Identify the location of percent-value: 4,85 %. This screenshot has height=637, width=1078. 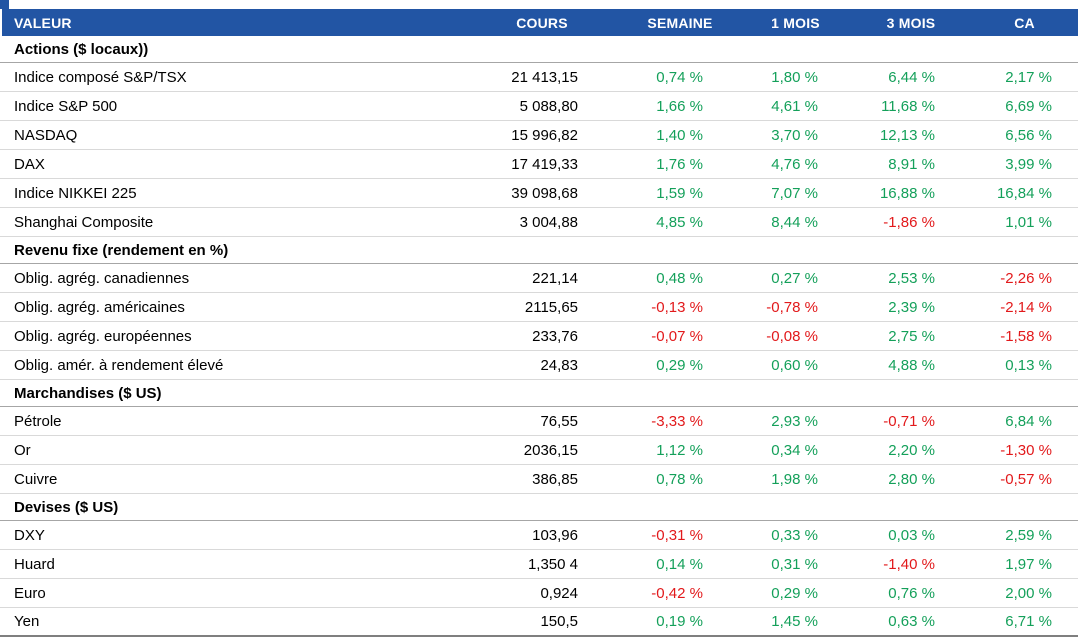
(679, 222).